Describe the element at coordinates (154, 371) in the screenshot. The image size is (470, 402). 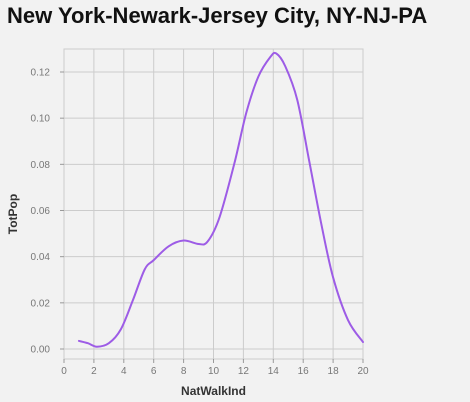
I see `x-tick-label: 6` at that location.